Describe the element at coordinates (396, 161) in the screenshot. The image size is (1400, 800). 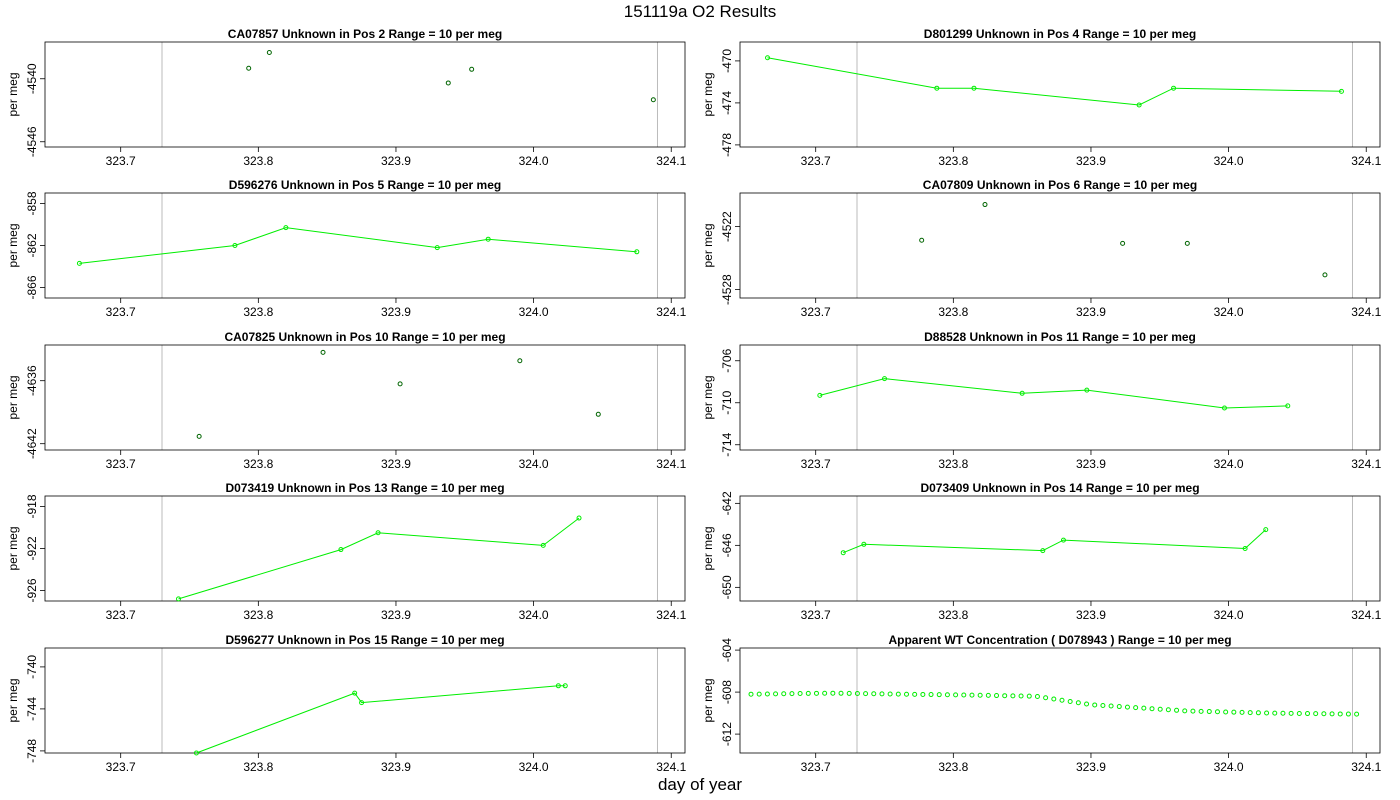
I see `x-tick-label: 323.9` at that location.